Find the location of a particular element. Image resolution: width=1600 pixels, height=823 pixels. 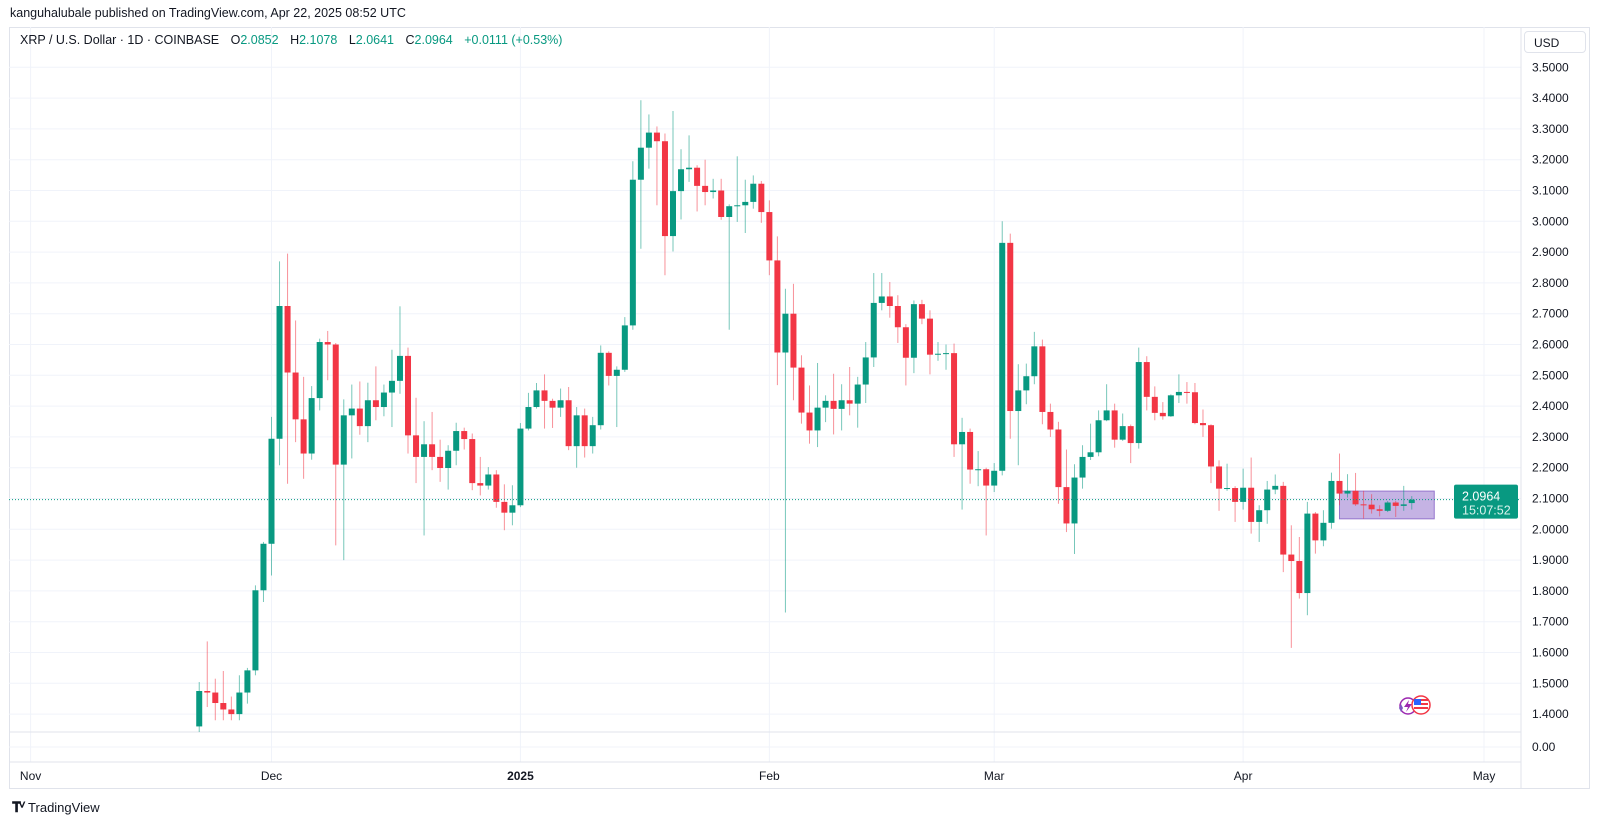

tradingview-logo: 𝐓ⱽ TradingView is located at coordinates (56, 807).